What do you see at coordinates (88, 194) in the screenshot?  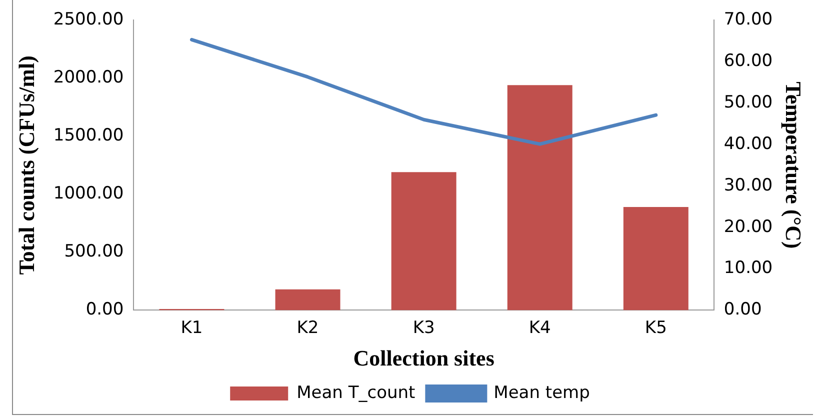 I see `y-tick-label: 1000.00` at bounding box center [88, 194].